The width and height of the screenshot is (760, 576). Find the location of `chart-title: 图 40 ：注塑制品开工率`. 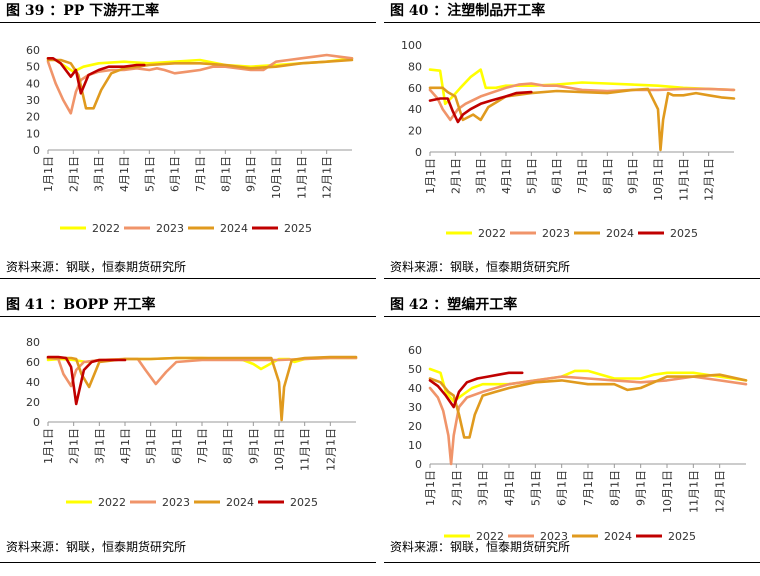

chart-title: 图 40 ：注塑制品开工率 is located at coordinates (468, 11).